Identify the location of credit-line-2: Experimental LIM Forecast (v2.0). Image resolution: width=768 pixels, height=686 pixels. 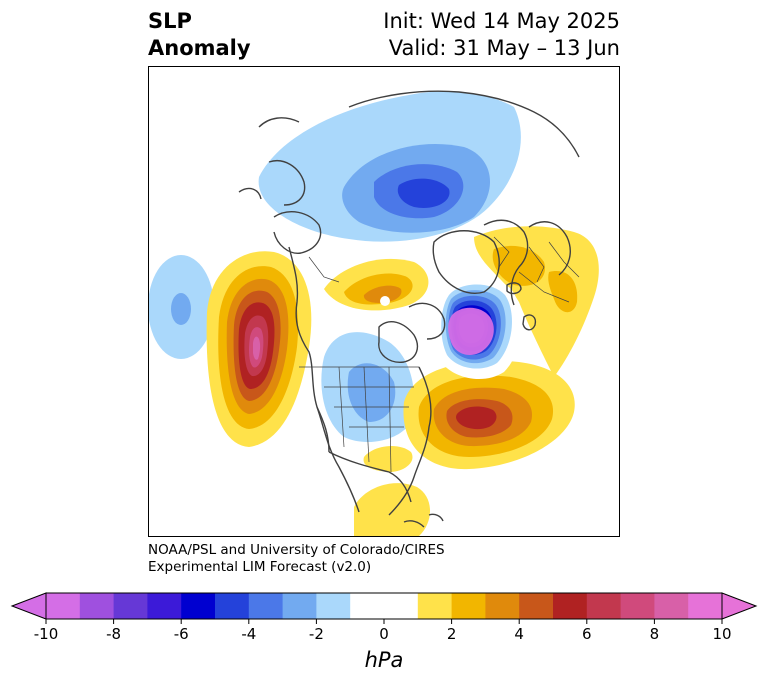
(260, 567).